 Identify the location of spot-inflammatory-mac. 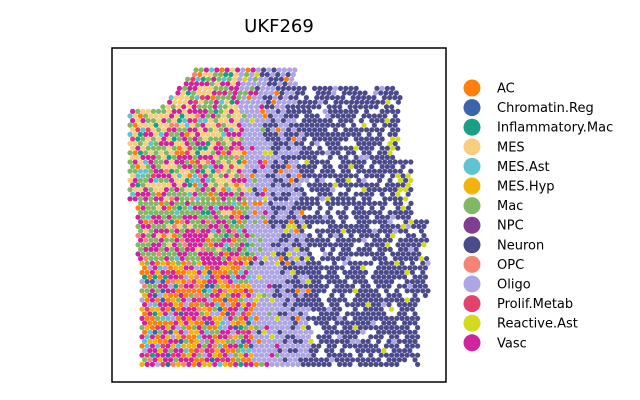
(140, 134).